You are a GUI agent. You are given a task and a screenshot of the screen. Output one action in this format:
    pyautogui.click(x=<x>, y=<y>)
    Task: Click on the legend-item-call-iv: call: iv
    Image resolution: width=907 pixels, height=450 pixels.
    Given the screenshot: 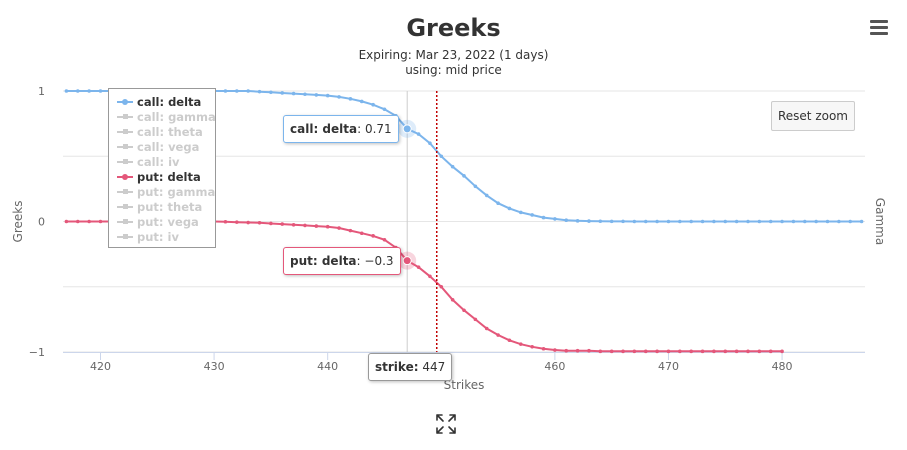 What is the action you would take?
    pyautogui.click(x=148, y=162)
    